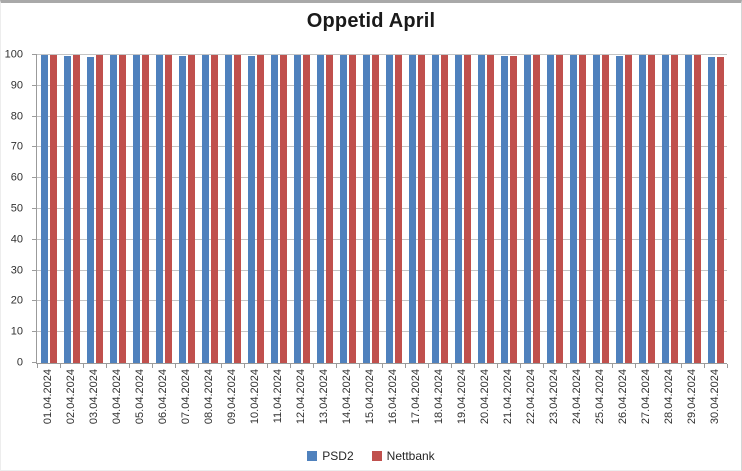 The width and height of the screenshot is (742, 471). I want to click on x-label-cell: 21.04.2024, so click(508, 406).